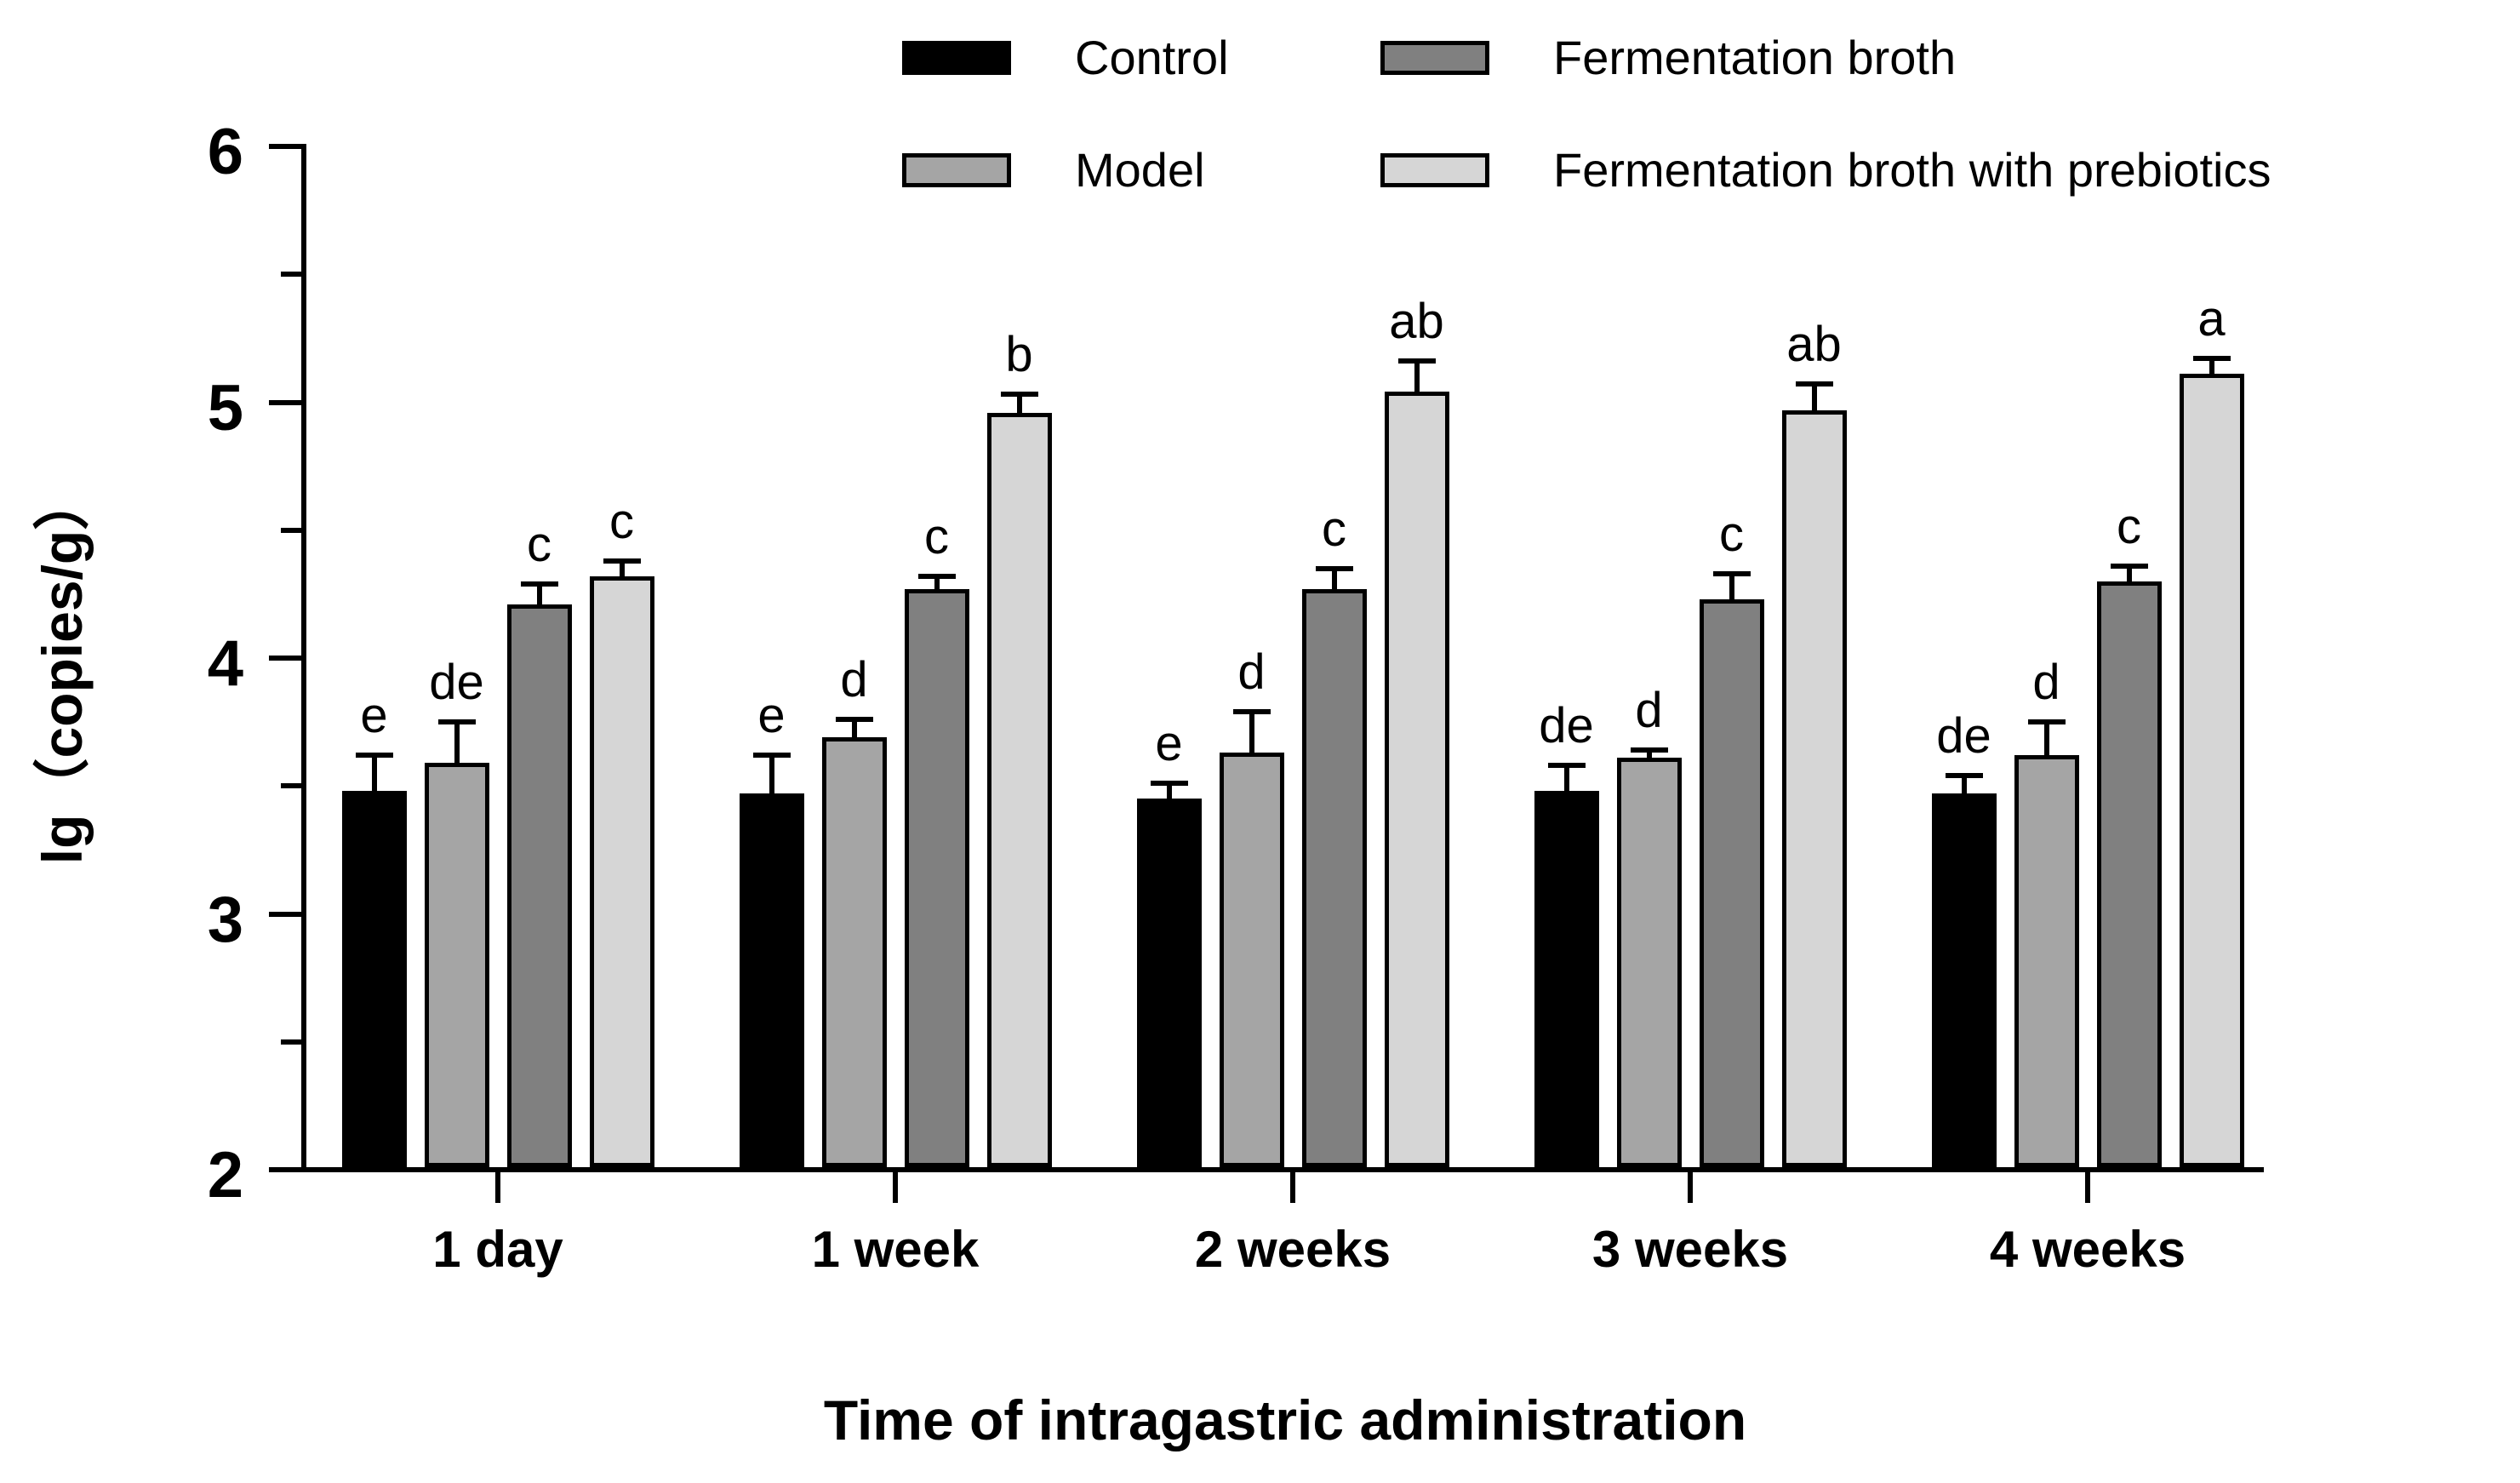 The width and height of the screenshot is (2520, 1483). I want to click on x-tick-label: 2 weeks, so click(1292, 1249).